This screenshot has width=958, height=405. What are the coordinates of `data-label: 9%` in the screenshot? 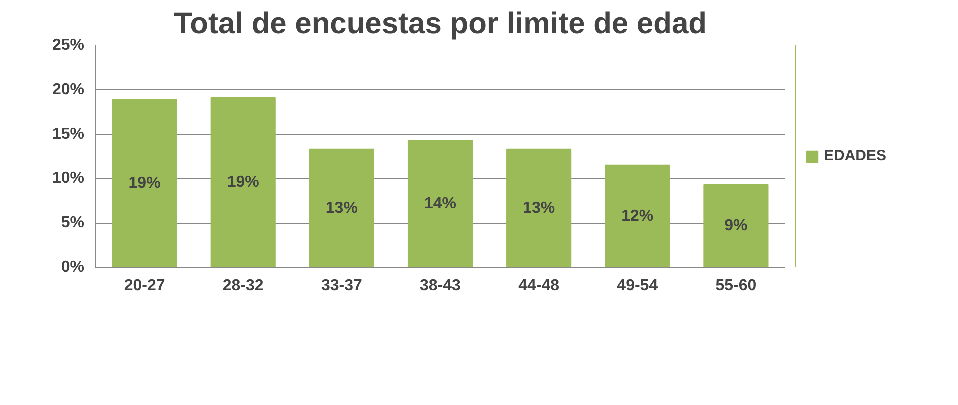 It's located at (736, 226).